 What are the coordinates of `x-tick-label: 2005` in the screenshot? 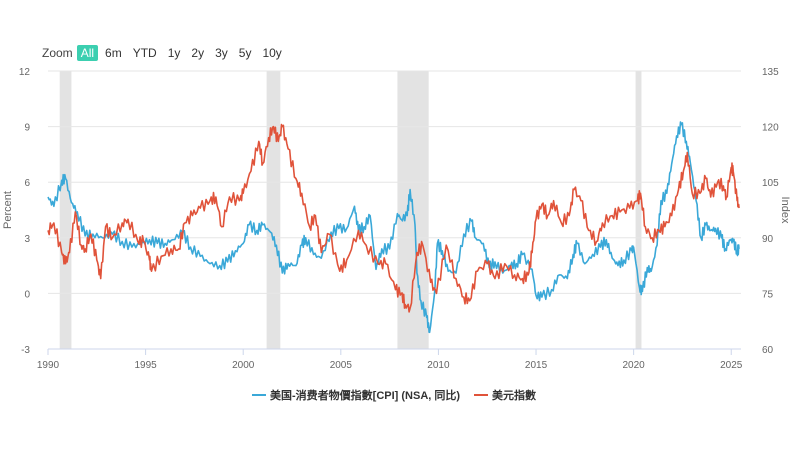 It's located at (341, 365).